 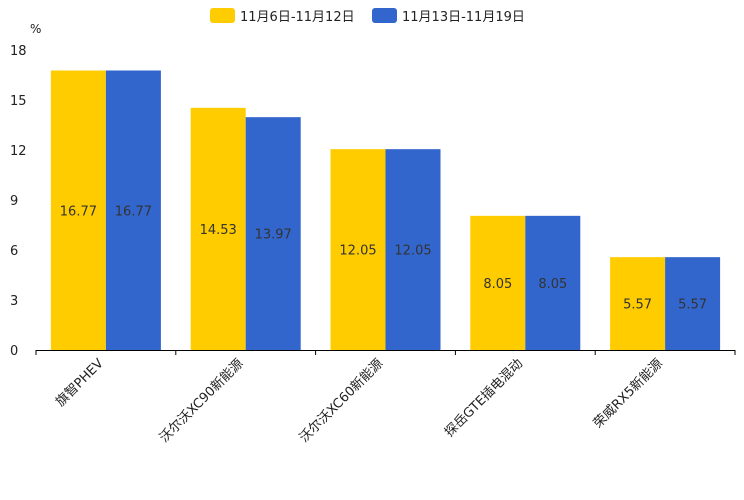 I want to click on y-tick-label: 18, so click(x=18, y=51).